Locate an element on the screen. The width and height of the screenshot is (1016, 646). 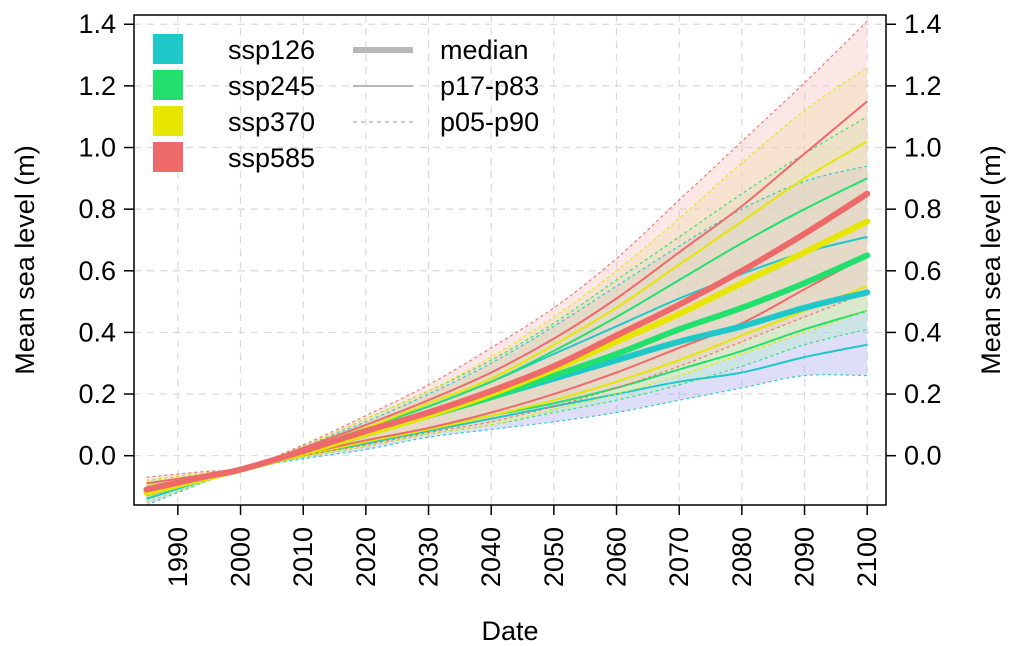
x-tick-label: 2010 is located at coordinates (303, 557).